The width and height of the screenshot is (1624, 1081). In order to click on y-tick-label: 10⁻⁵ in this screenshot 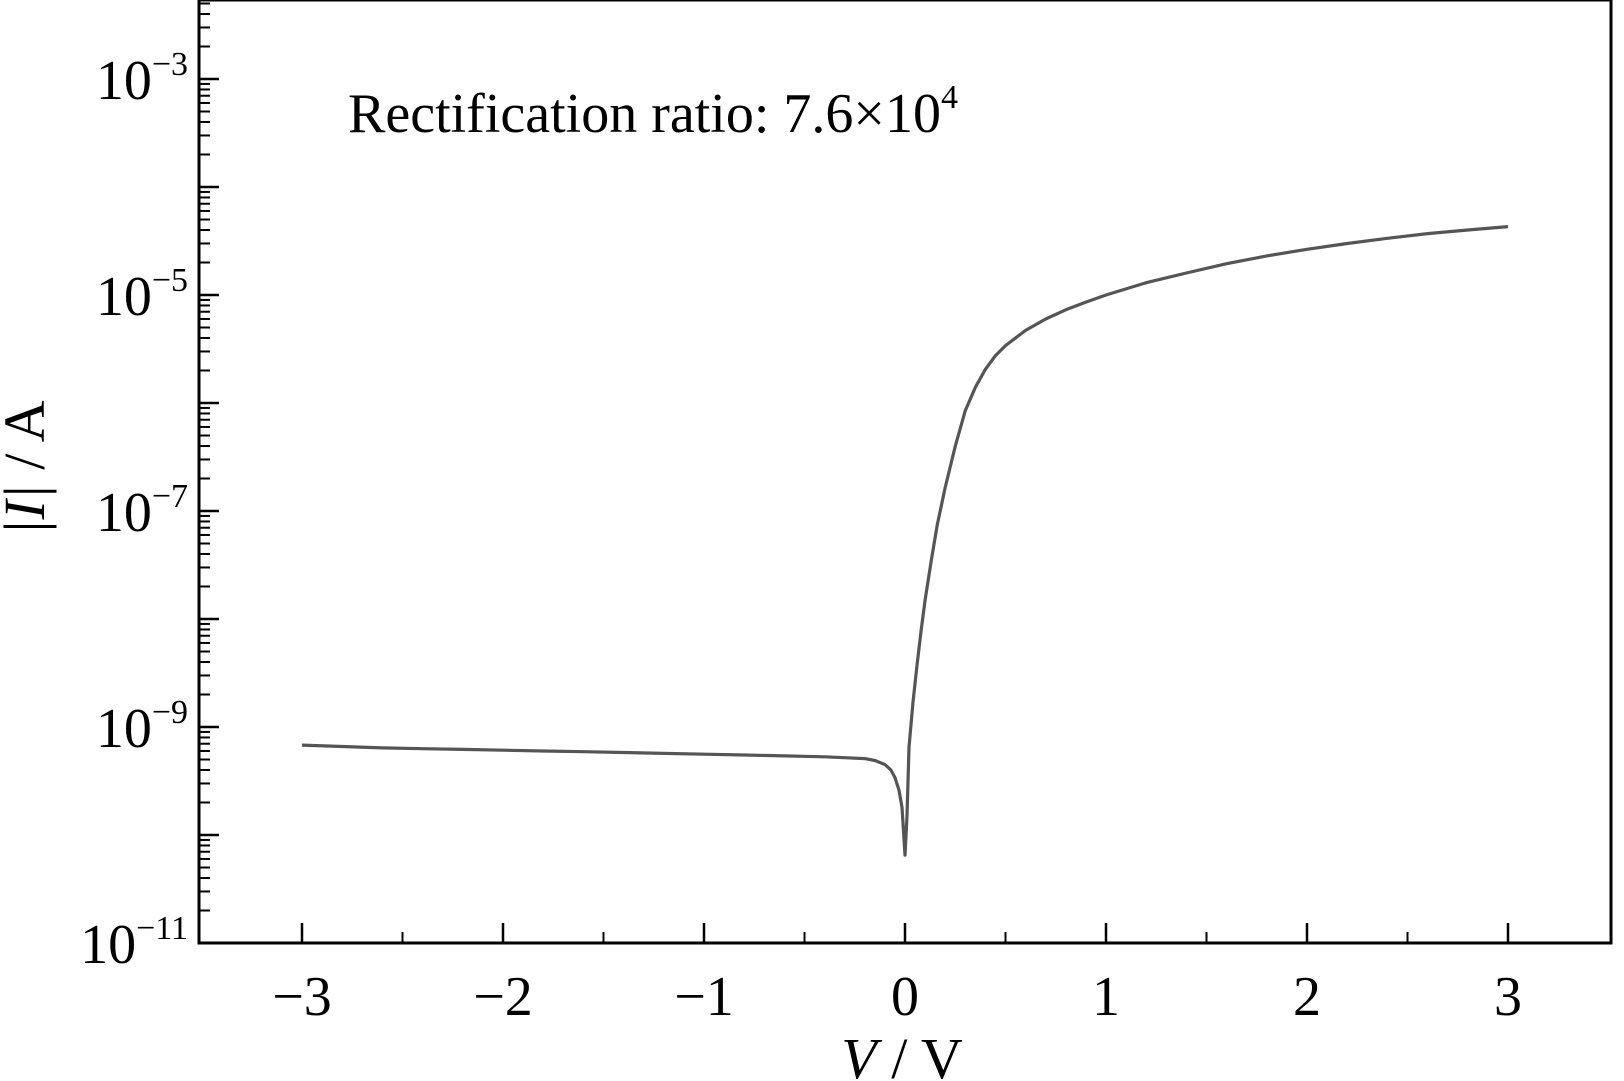, I will do `click(142, 295)`.